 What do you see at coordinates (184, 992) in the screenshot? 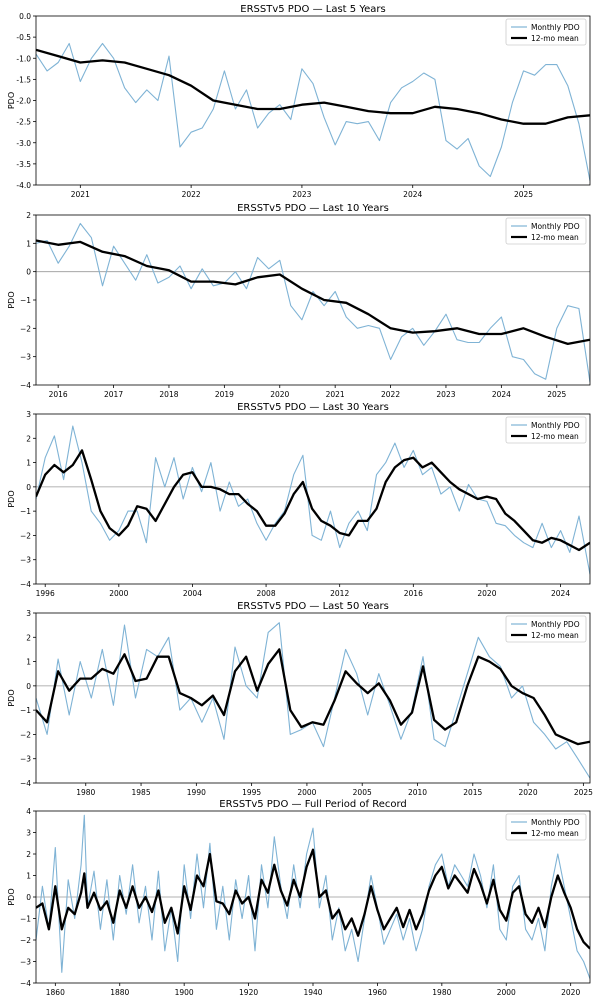
I see `x-tick-label: 1900` at bounding box center [184, 992].